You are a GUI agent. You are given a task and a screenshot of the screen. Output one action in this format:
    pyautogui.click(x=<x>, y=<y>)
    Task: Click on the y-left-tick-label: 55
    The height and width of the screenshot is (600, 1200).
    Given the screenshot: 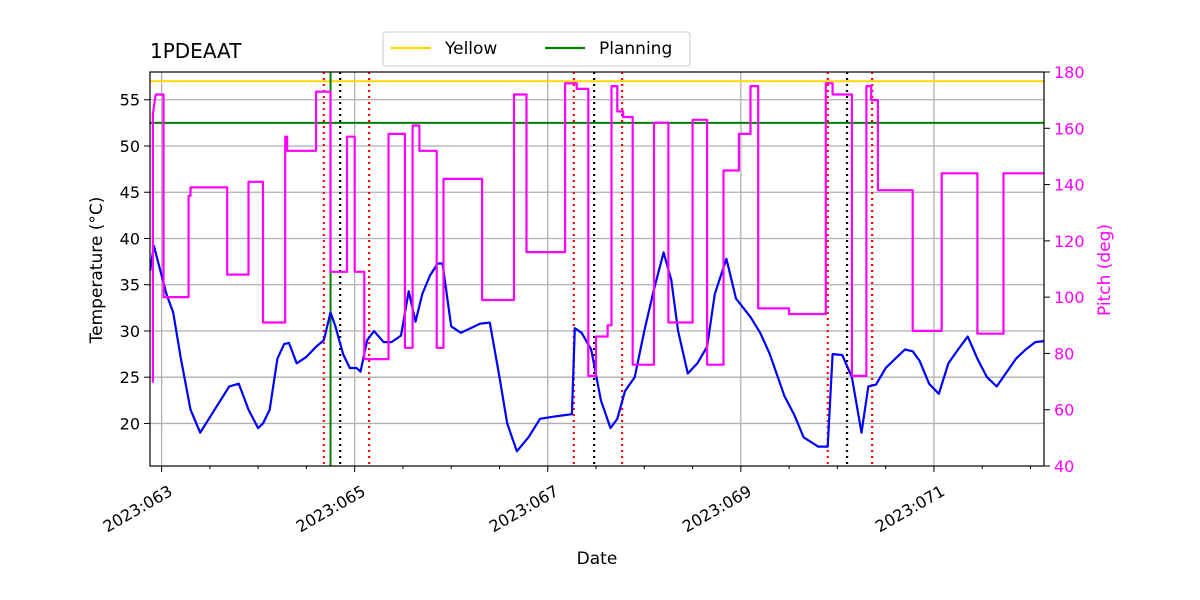 What is the action you would take?
    pyautogui.click(x=130, y=100)
    